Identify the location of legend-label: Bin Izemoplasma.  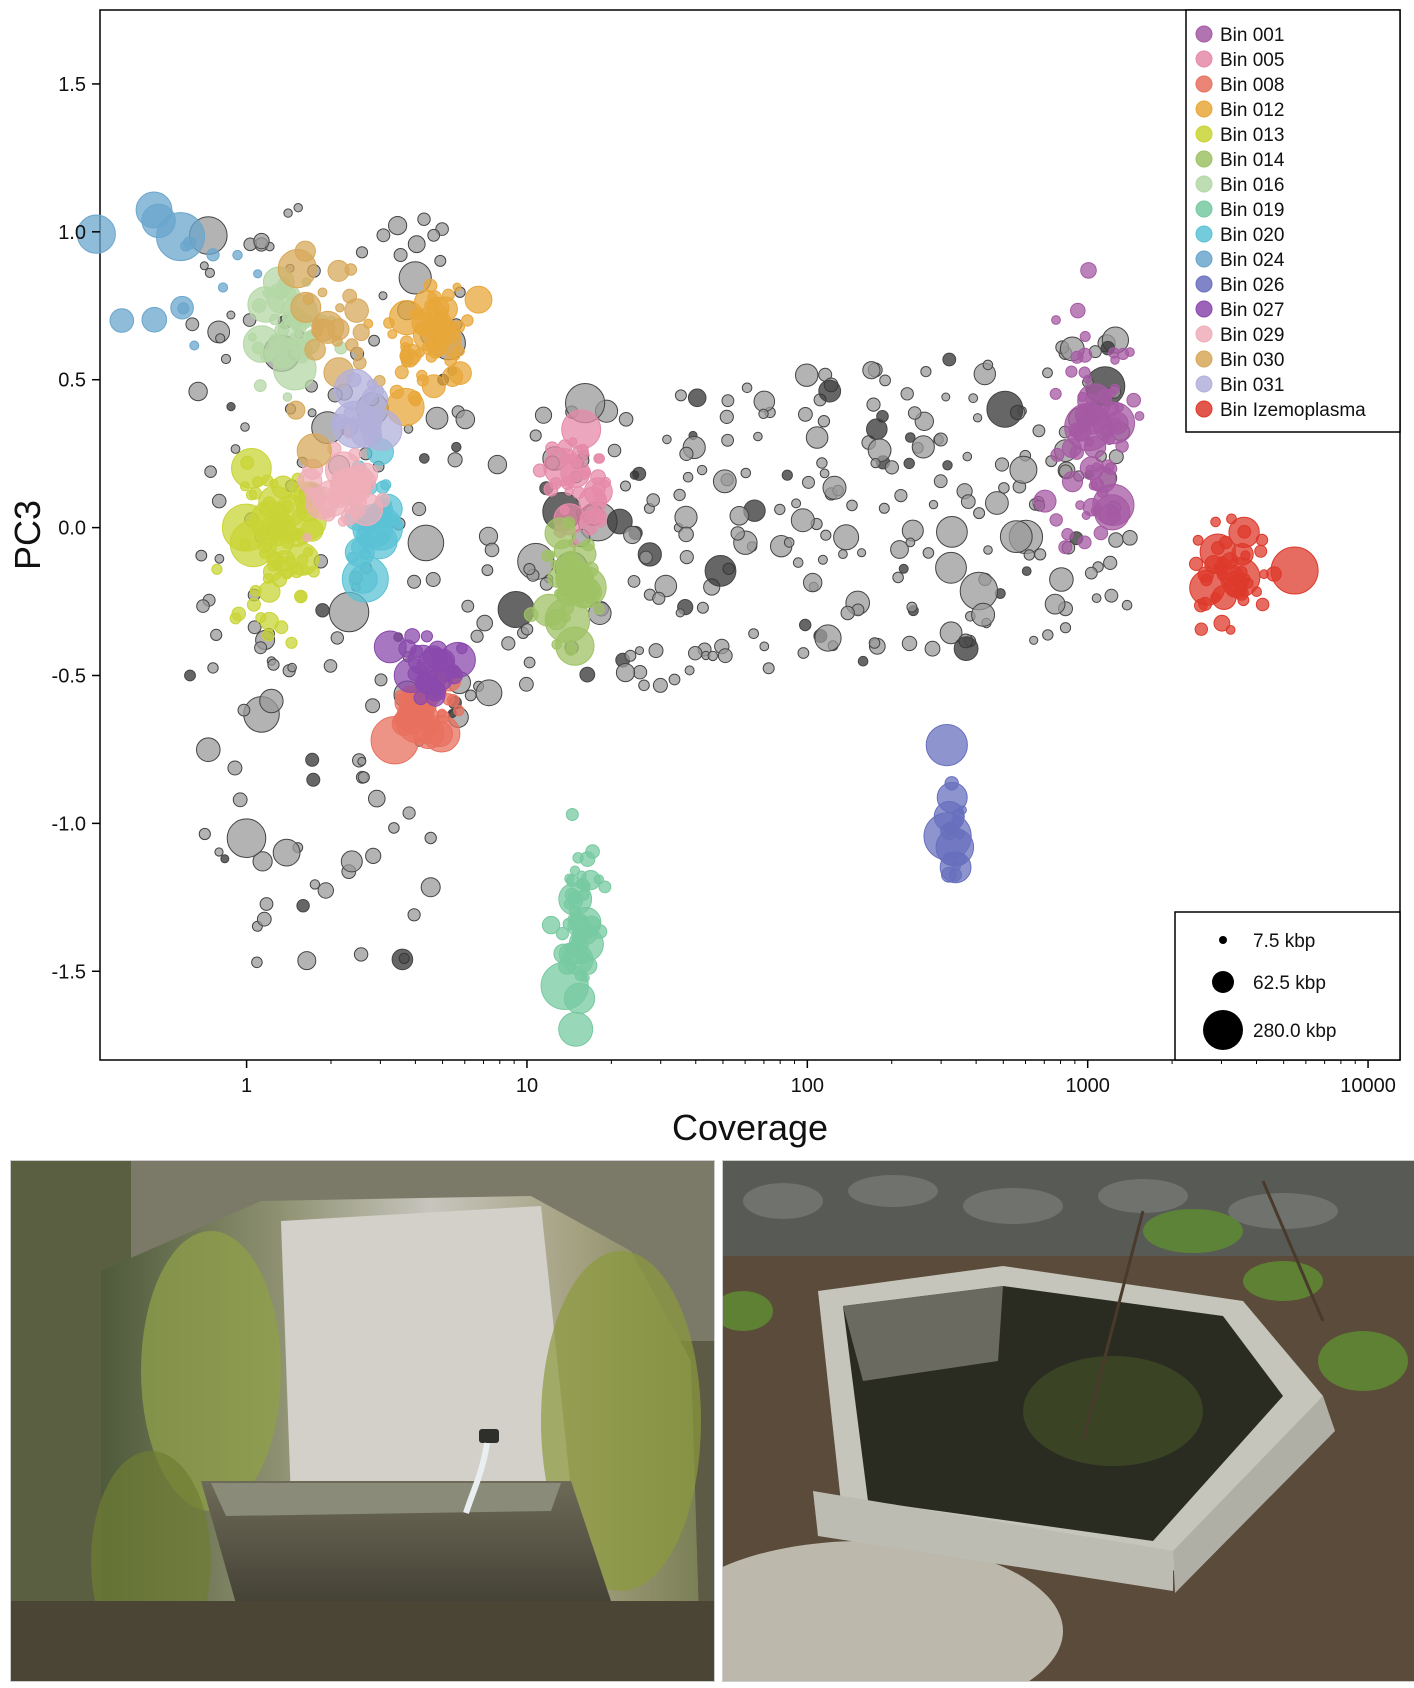
(1293, 410).